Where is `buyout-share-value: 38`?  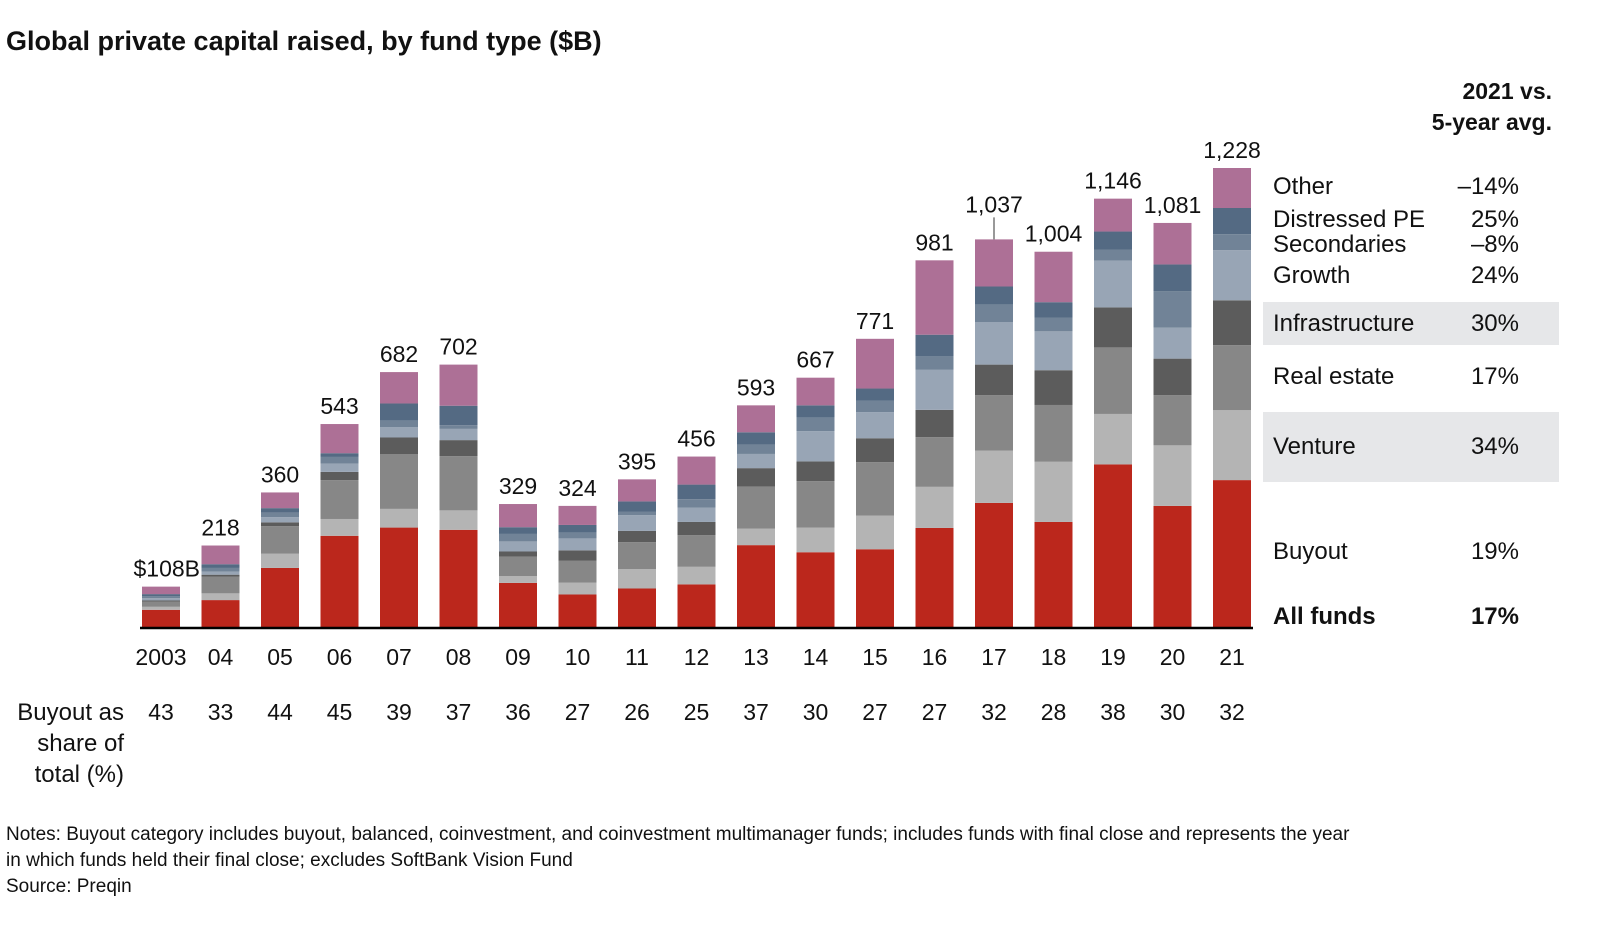
buyout-share-value: 38 is located at coordinates (1113, 712).